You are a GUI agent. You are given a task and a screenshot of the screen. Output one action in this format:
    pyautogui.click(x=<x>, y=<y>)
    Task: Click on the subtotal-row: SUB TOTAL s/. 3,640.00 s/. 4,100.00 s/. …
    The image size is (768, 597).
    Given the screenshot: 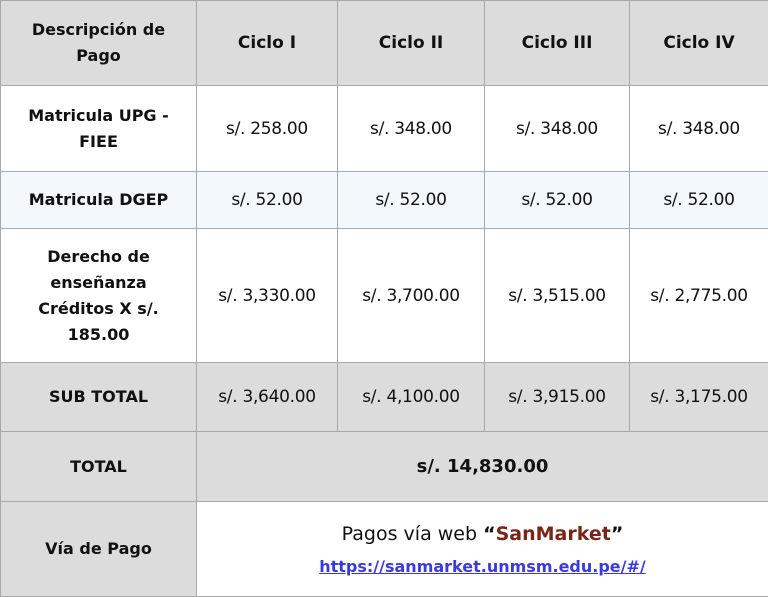 What is the action you would take?
    pyautogui.click(x=384, y=397)
    